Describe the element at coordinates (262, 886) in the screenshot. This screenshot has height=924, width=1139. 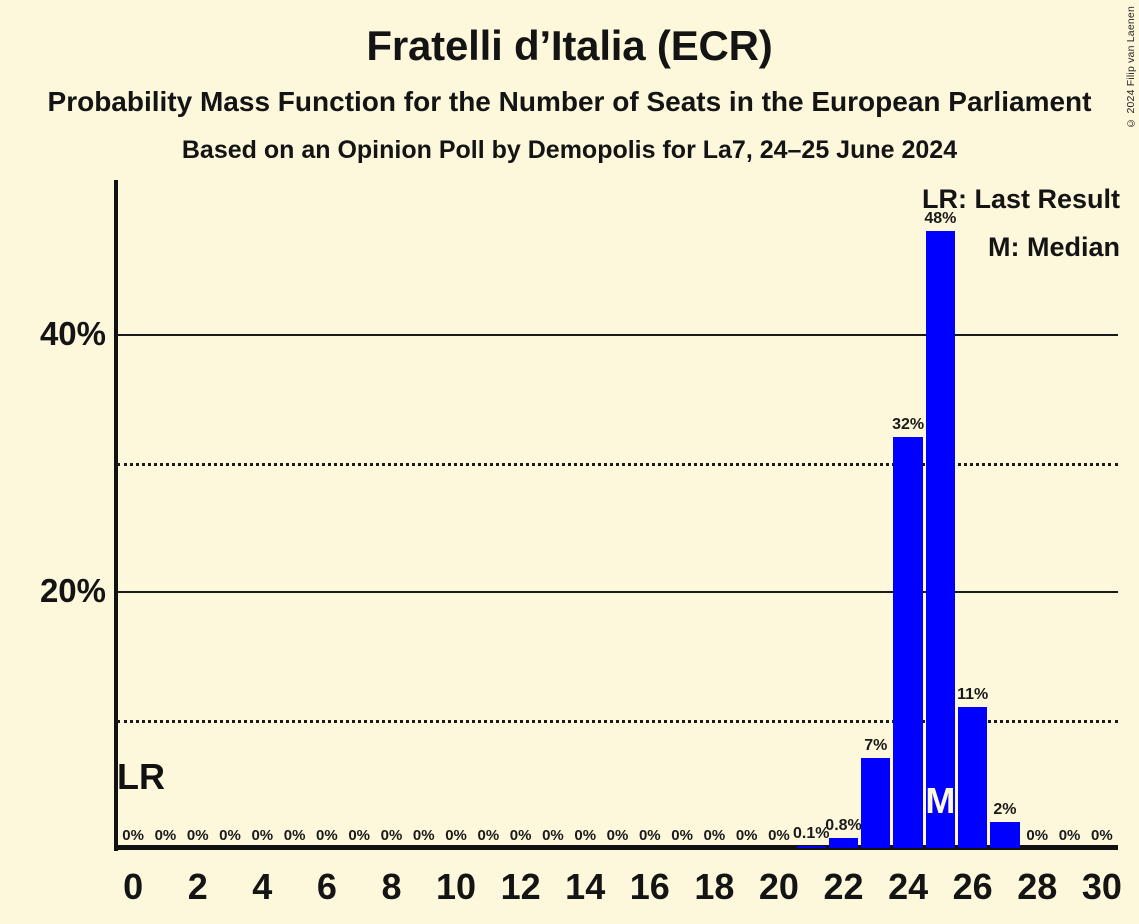
I see `x-tick-4: 4` at that location.